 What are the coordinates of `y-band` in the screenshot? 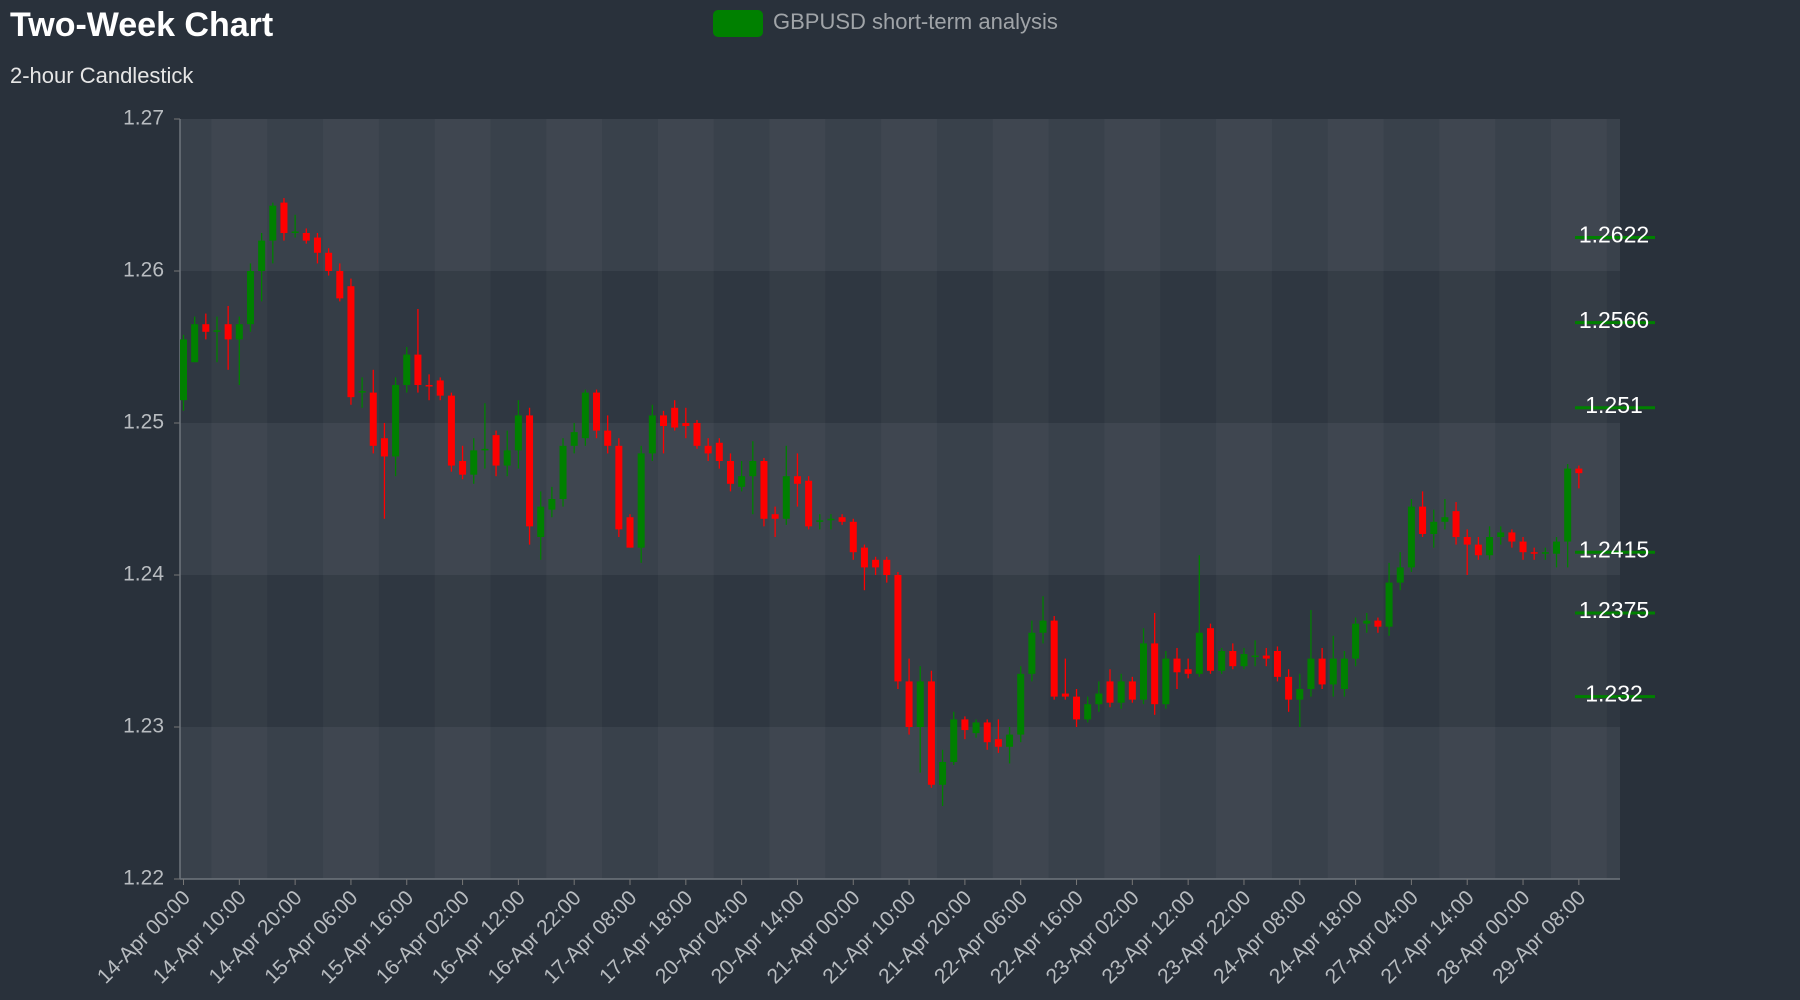 It's located at (900, 499).